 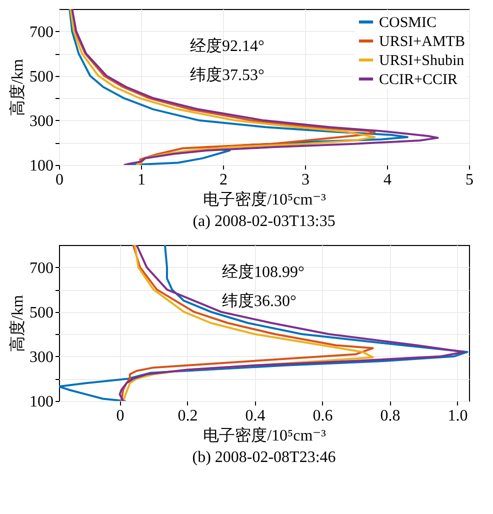 What do you see at coordinates (408, 23) in the screenshot?
I see `legend-label: COSMIC` at bounding box center [408, 23].